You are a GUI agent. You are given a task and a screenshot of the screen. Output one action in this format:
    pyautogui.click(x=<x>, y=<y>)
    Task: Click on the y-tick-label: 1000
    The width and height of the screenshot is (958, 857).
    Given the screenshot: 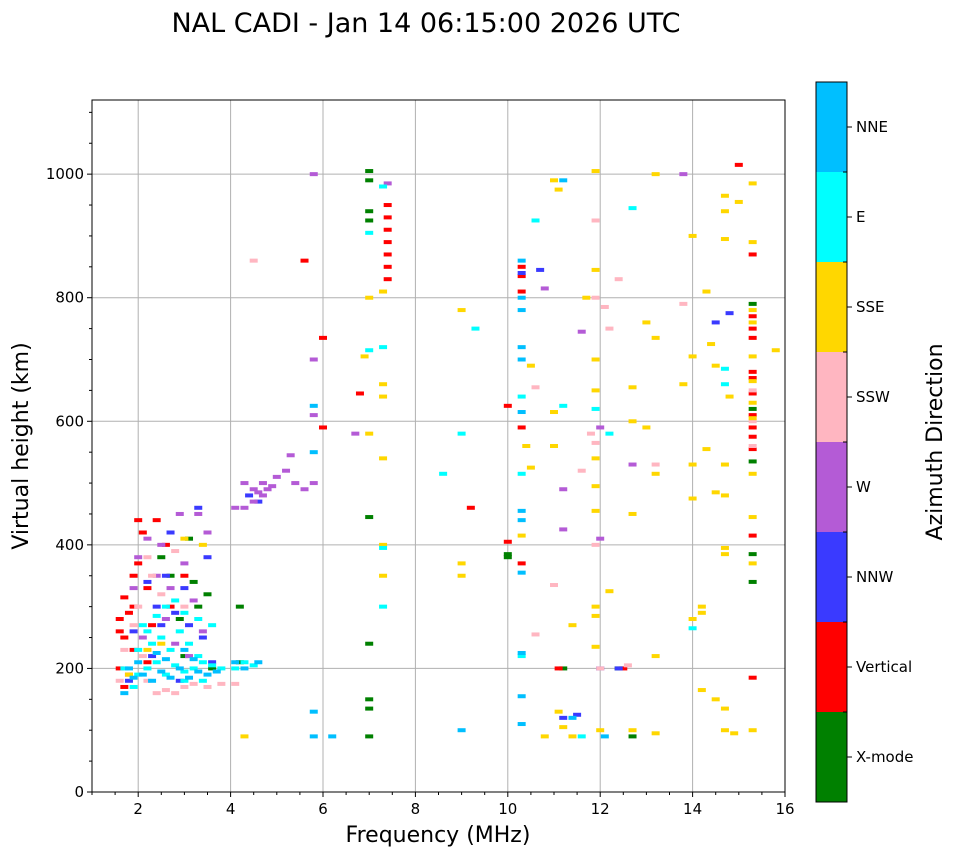 What is the action you would take?
    pyautogui.click(x=65, y=174)
    